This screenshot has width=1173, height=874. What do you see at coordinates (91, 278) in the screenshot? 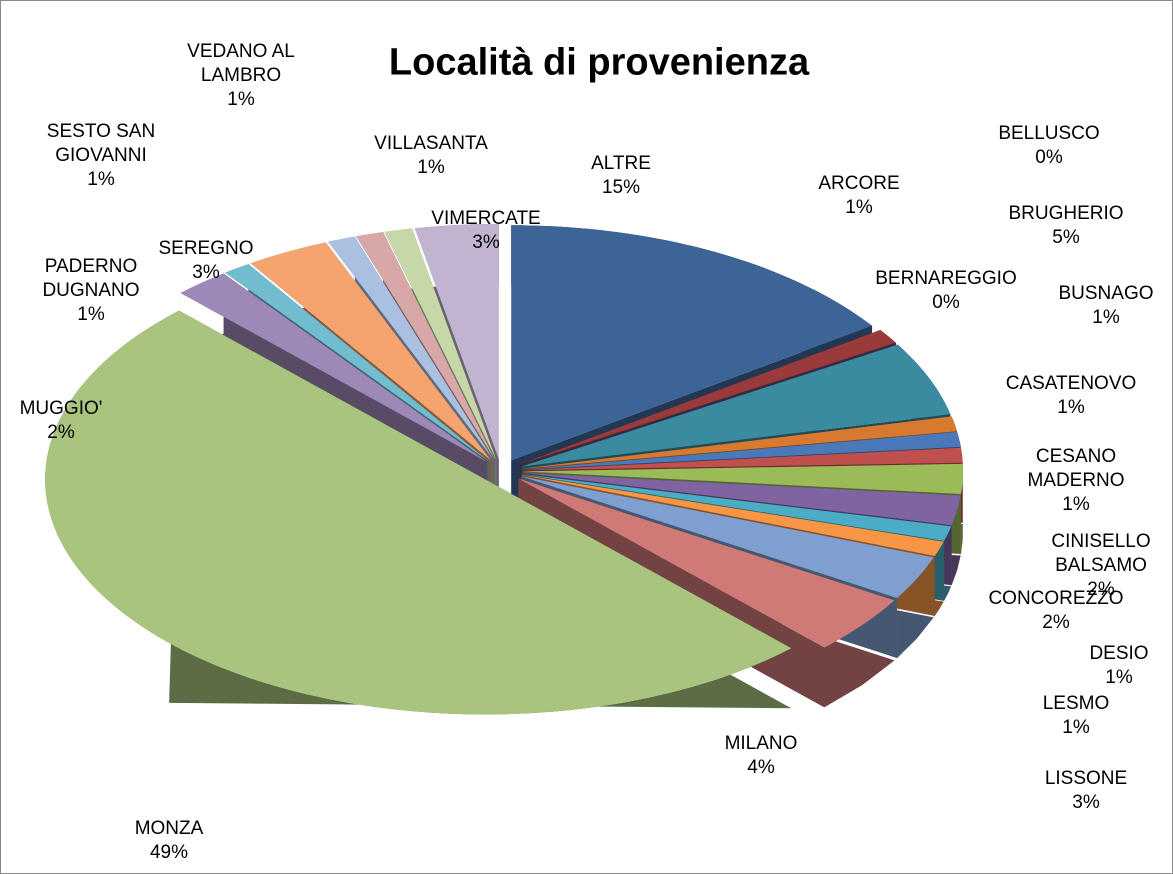
I see `category-label: PADERNO DUGNANO` at bounding box center [91, 278].